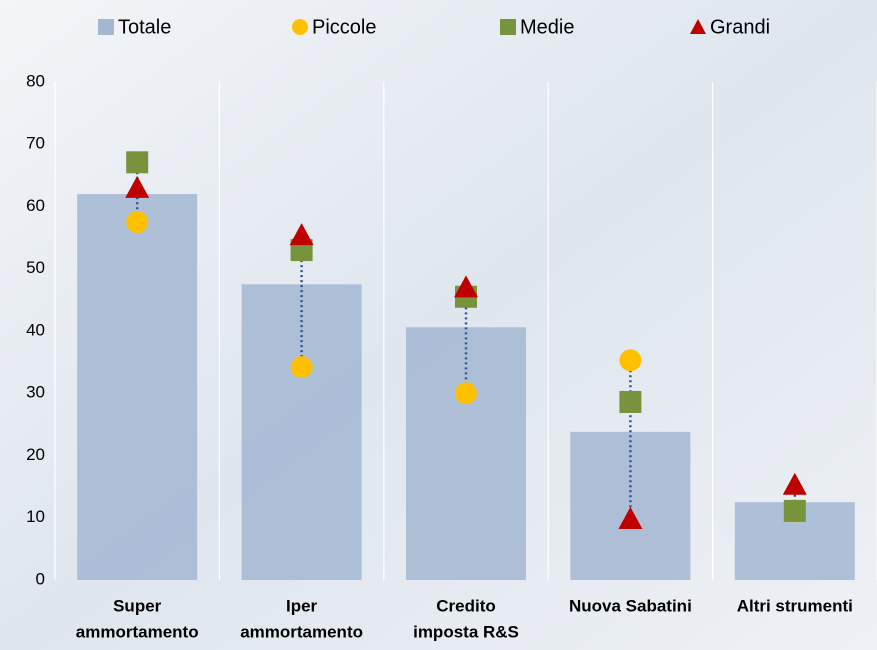  What do you see at coordinates (630, 605) in the screenshot?
I see `x-tick-label: Nuova Sabatini` at bounding box center [630, 605].